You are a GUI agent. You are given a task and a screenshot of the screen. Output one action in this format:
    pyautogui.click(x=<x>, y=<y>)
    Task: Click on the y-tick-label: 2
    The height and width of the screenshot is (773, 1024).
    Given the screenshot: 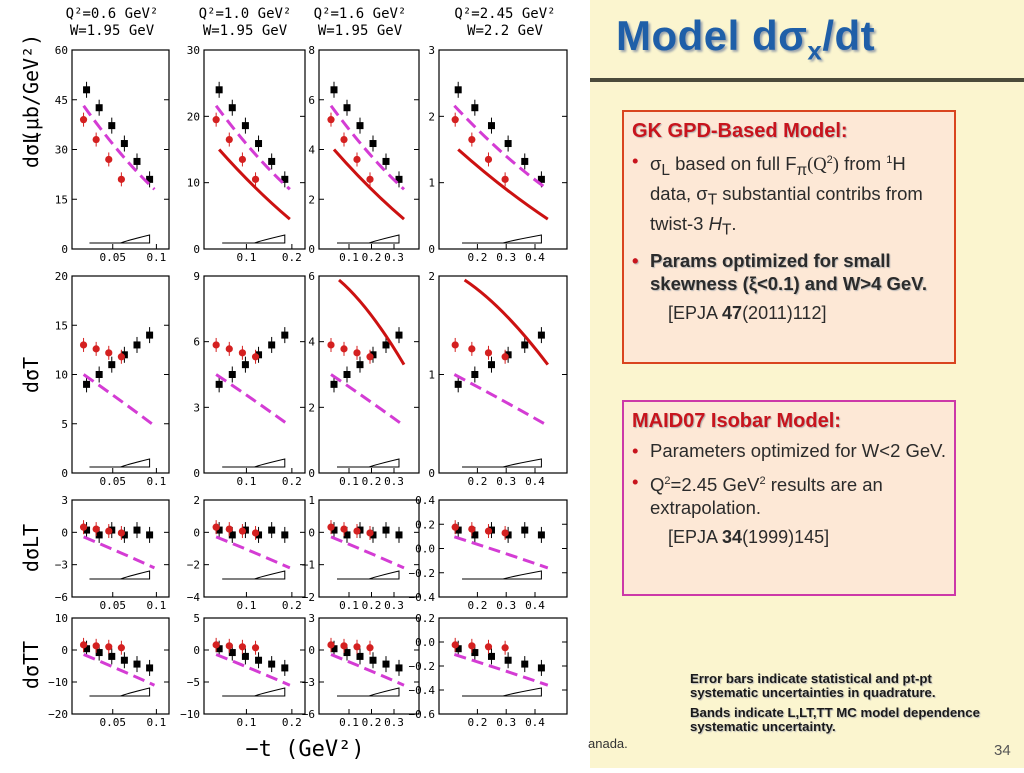 What is the action you would take?
    pyautogui.click(x=196, y=500)
    